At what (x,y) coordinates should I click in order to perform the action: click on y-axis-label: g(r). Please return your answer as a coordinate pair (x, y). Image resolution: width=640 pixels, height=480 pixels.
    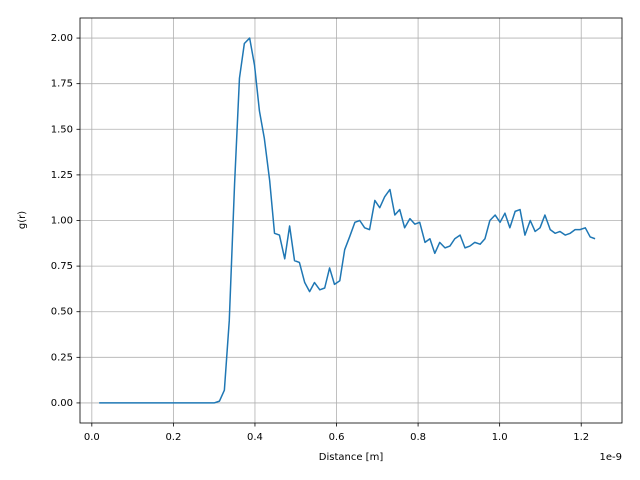
    Looking at the image, I should click on (22, 220).